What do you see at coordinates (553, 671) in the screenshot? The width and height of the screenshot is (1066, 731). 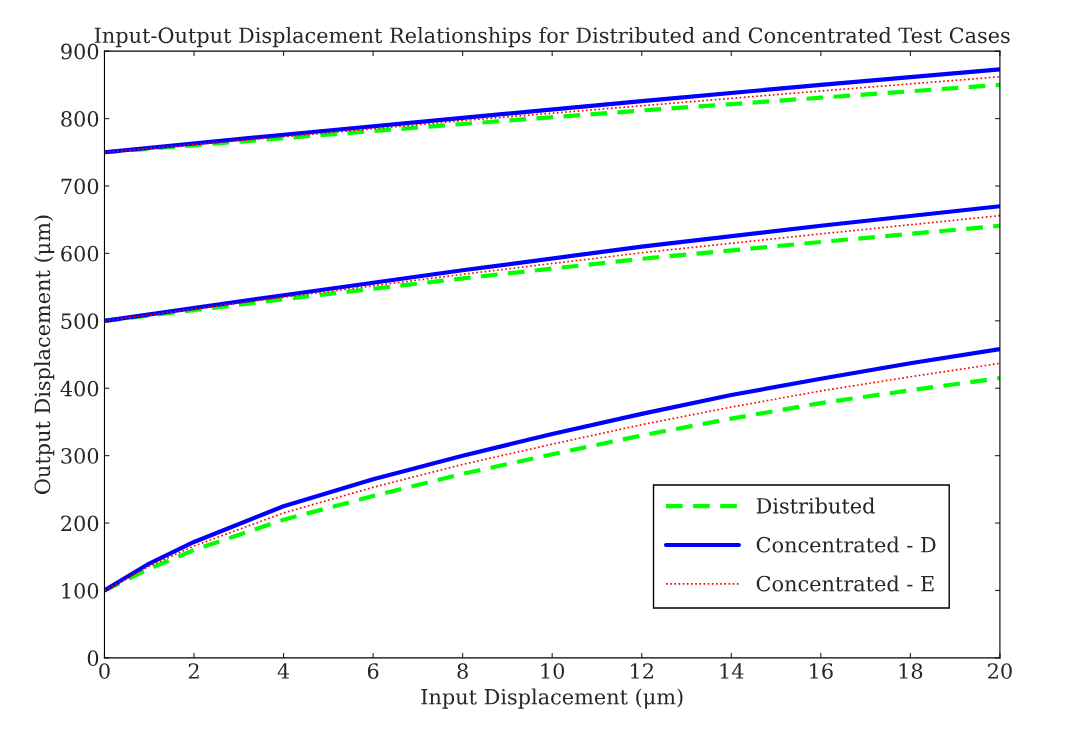 I see `x-tick-label: 10` at bounding box center [553, 671].